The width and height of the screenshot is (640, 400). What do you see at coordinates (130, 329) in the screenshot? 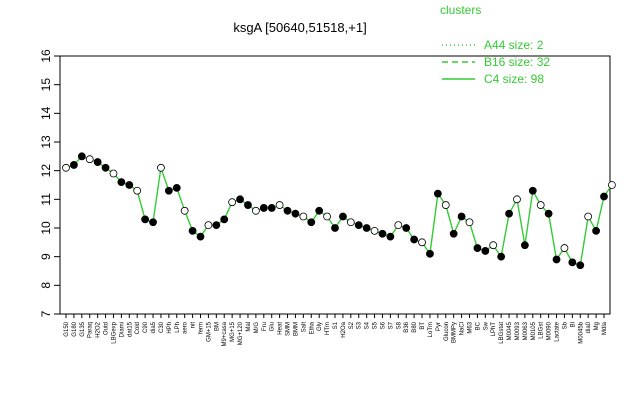
I see `x-tick-label: dat15` at bounding box center [130, 329].